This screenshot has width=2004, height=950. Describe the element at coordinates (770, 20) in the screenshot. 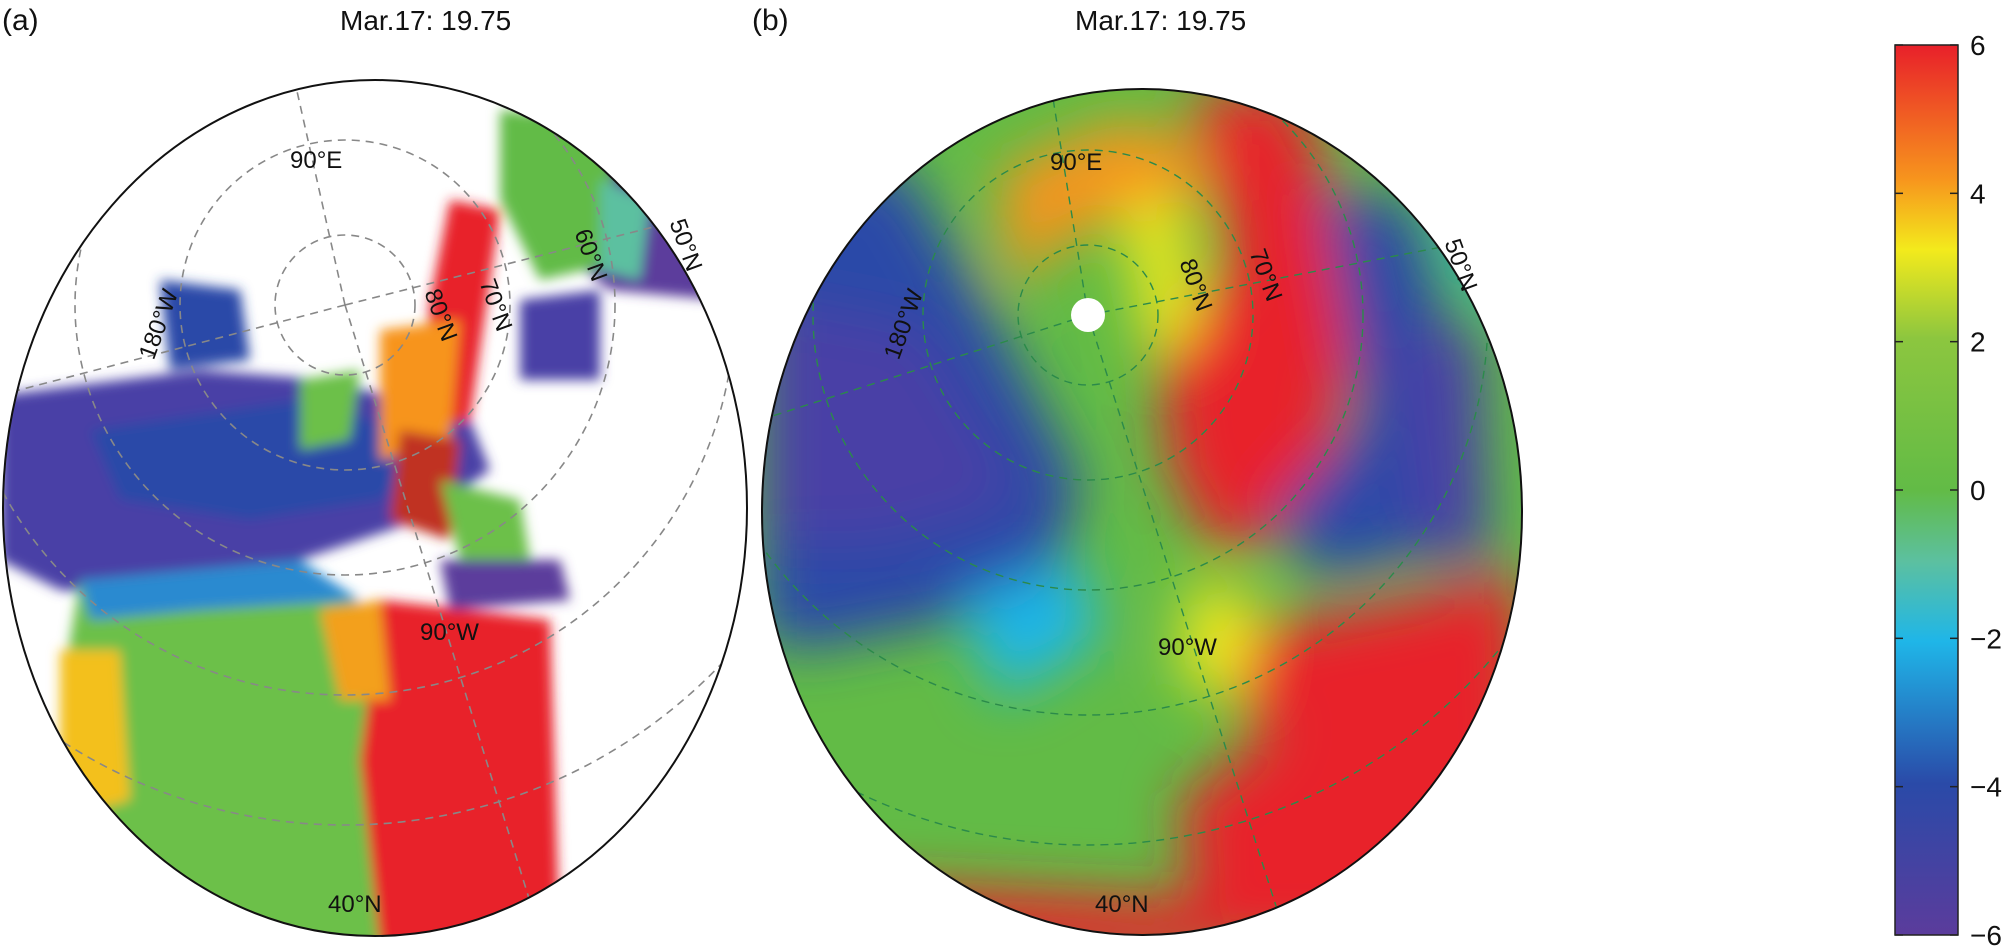

I see `panel-b-letter: (b)` at that location.